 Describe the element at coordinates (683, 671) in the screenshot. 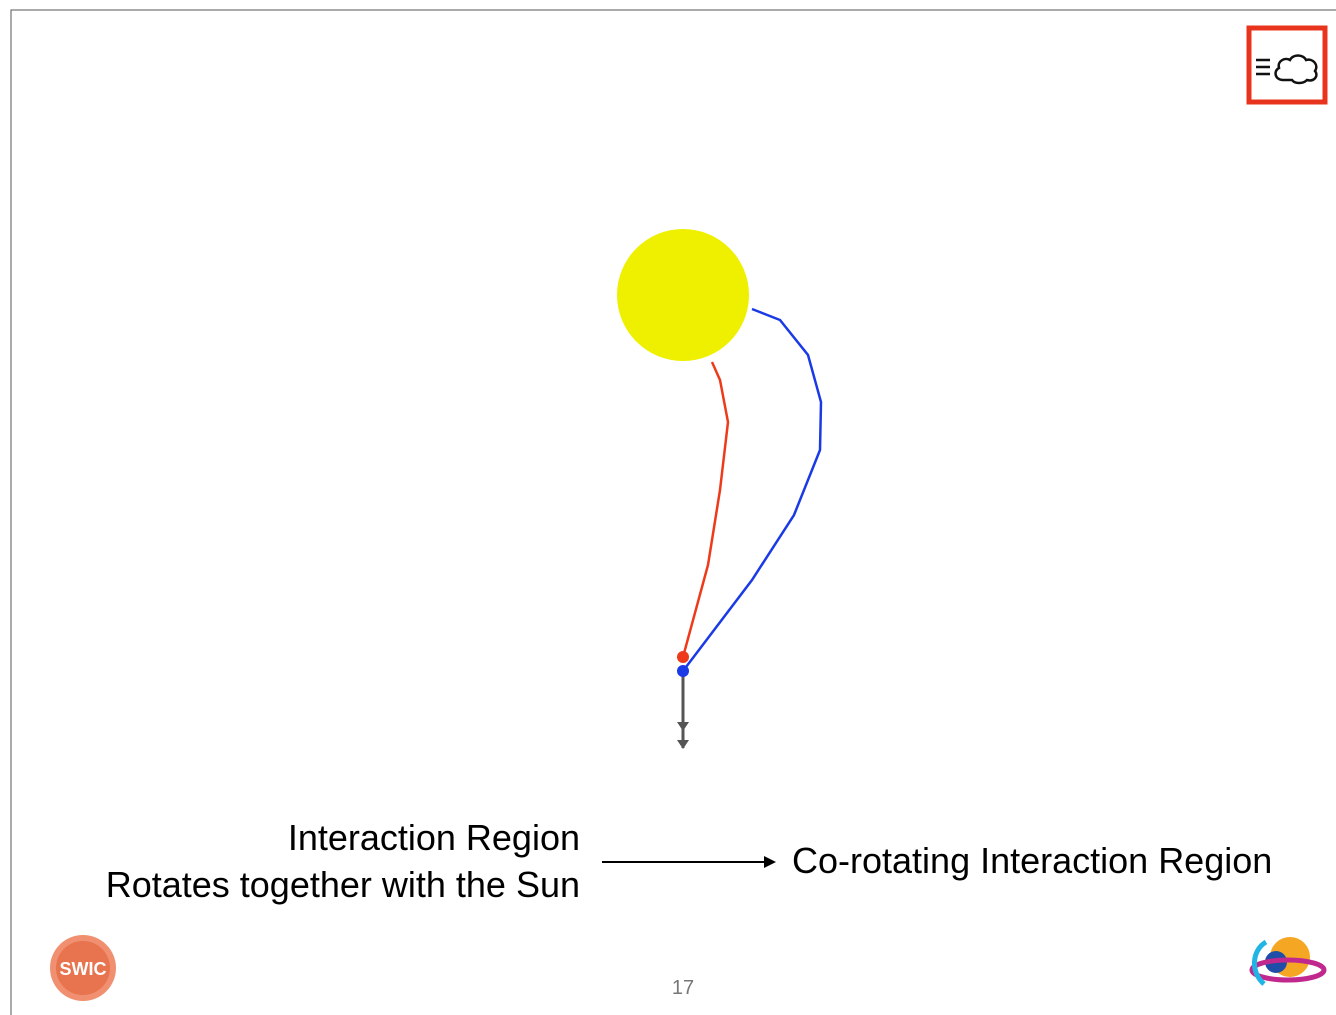

I see `blue-point` at that location.